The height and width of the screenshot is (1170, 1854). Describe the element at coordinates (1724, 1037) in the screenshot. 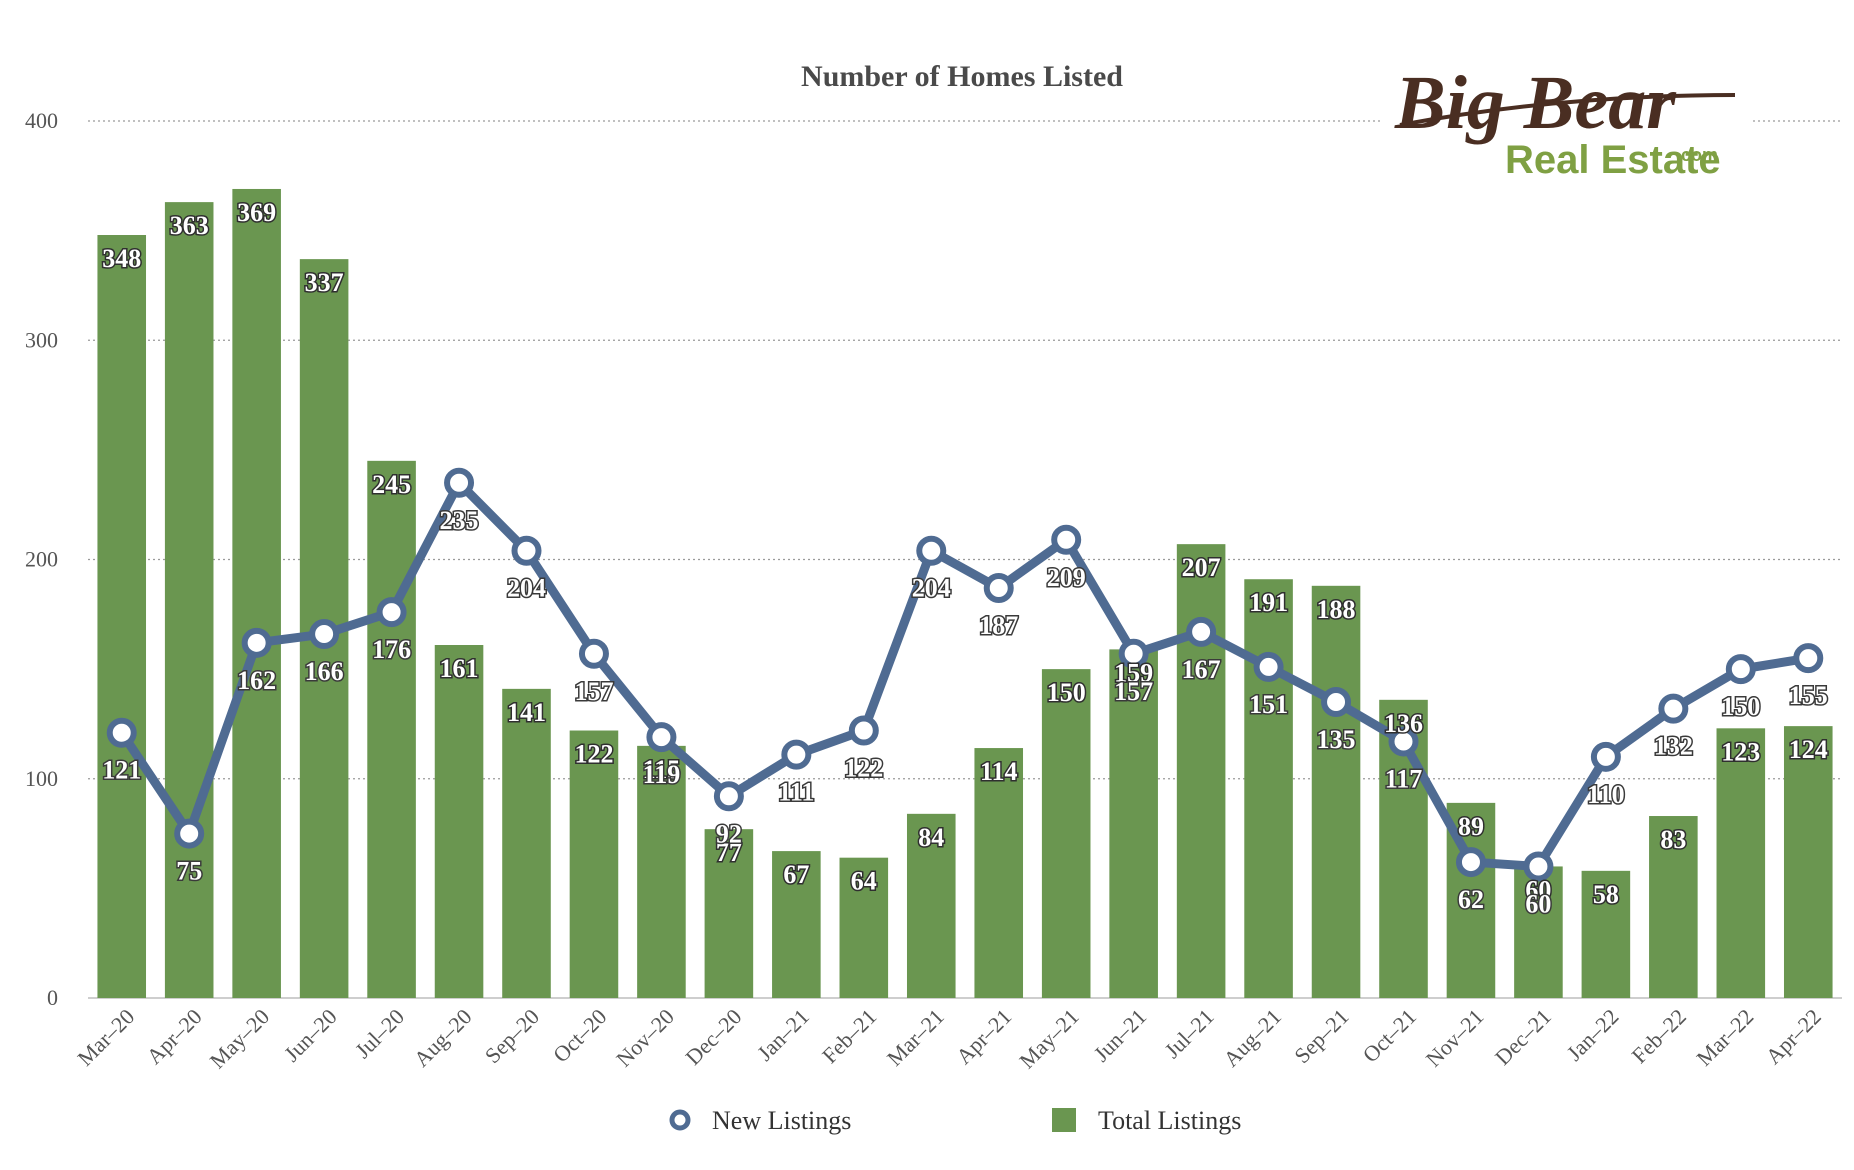

I see `x-tick-label: Mar–22` at that location.